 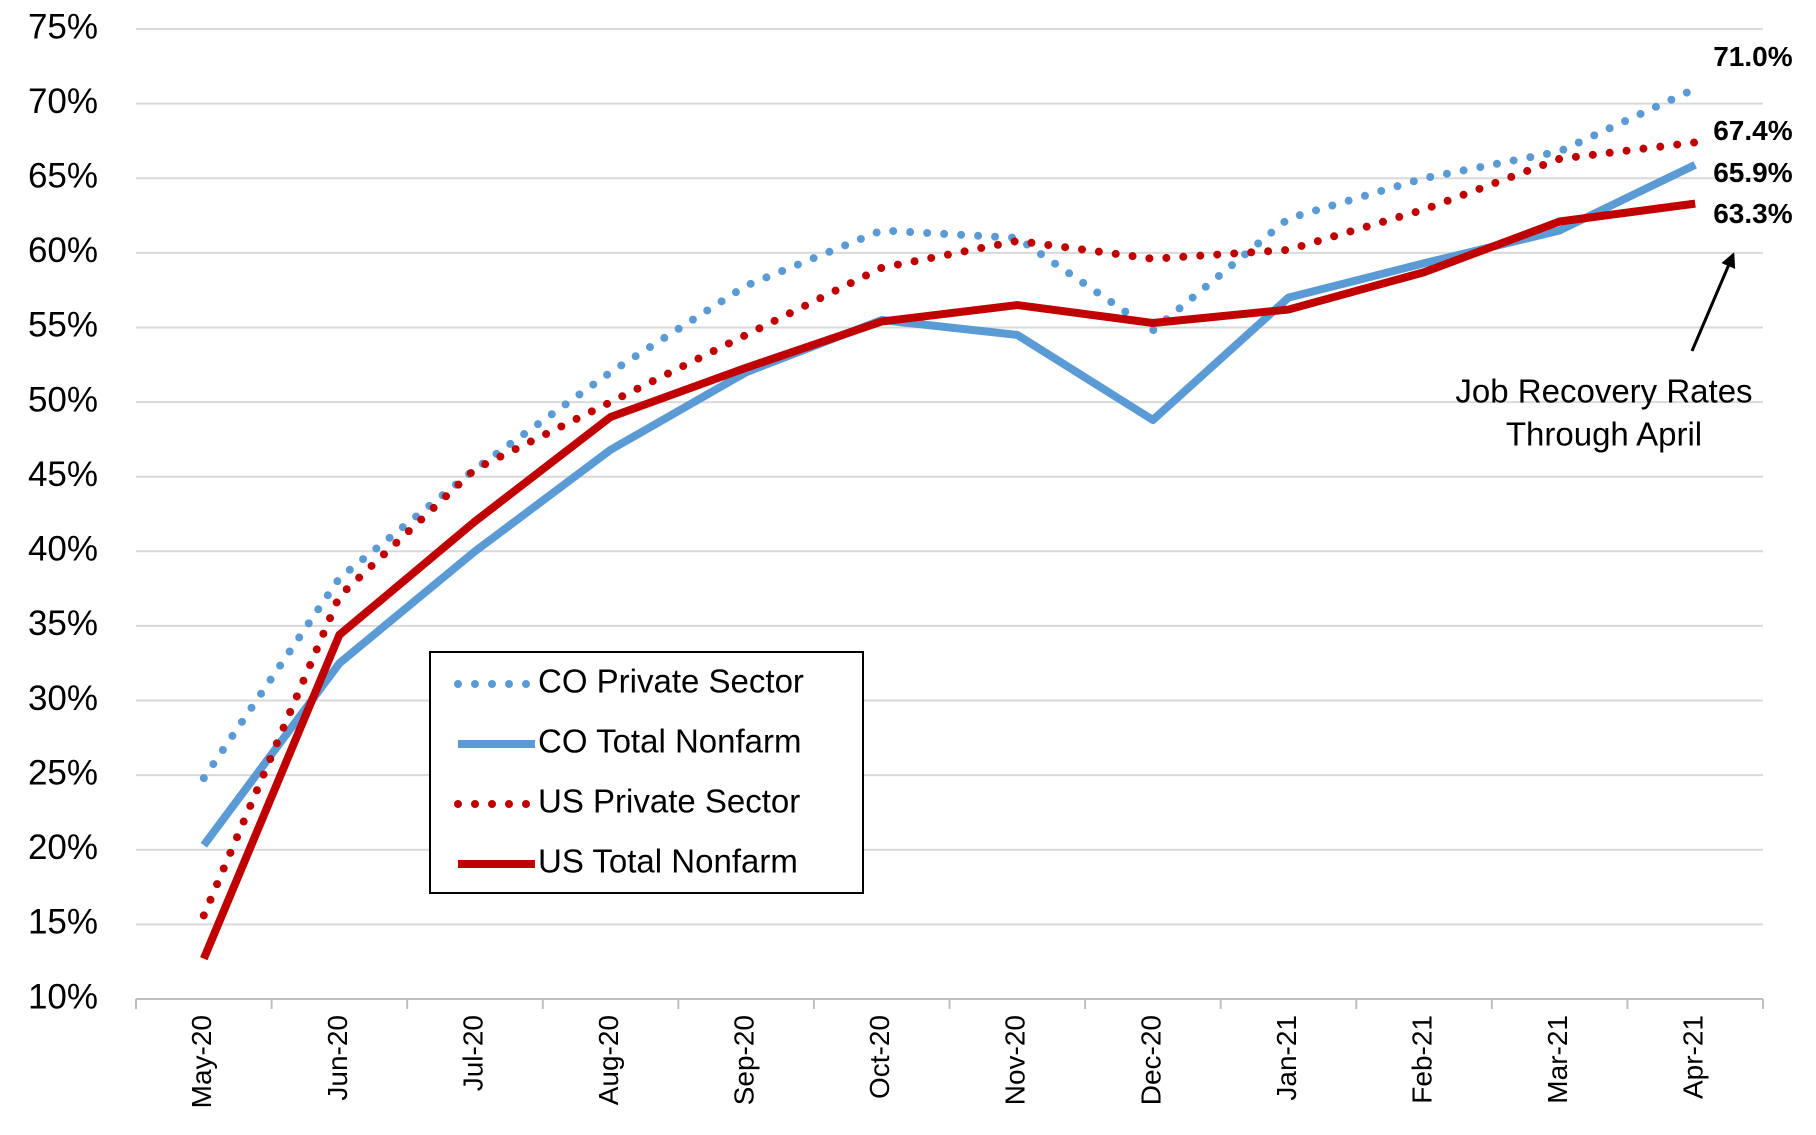 What do you see at coordinates (201, 1061) in the screenshot?
I see `x-tick-label: May-20` at bounding box center [201, 1061].